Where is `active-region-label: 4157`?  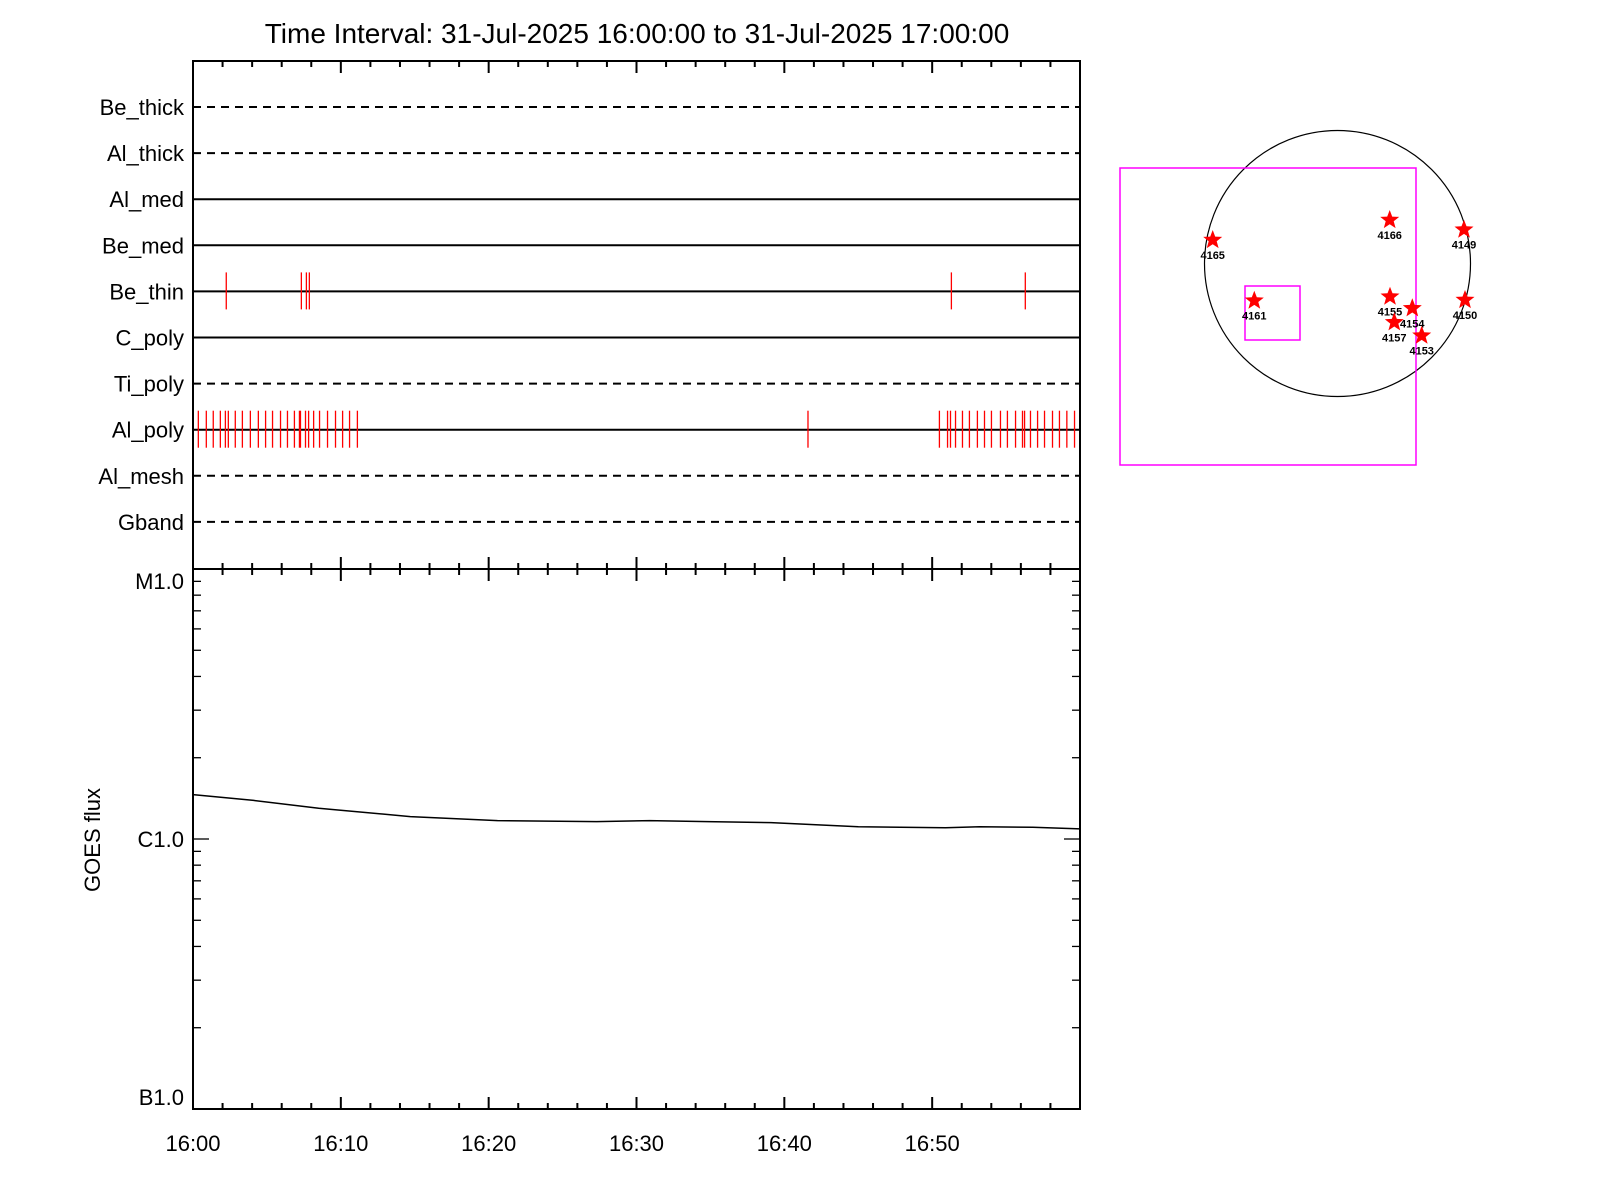 active-region-label: 4157 is located at coordinates (1394, 338).